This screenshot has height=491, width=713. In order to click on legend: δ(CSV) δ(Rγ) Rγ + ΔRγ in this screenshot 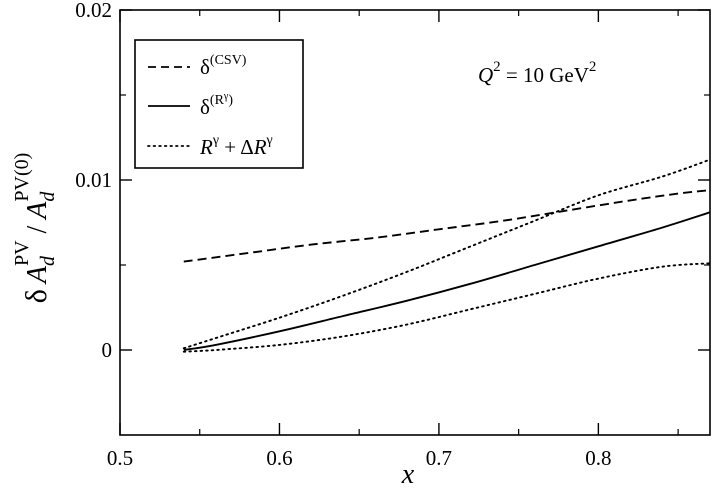, I will do `click(219, 104)`.